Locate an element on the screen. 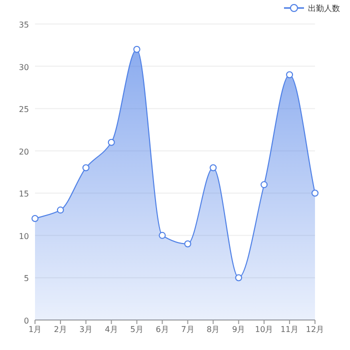 This screenshot has width=350, height=350. x-tick-label: 3月 is located at coordinates (85, 329).